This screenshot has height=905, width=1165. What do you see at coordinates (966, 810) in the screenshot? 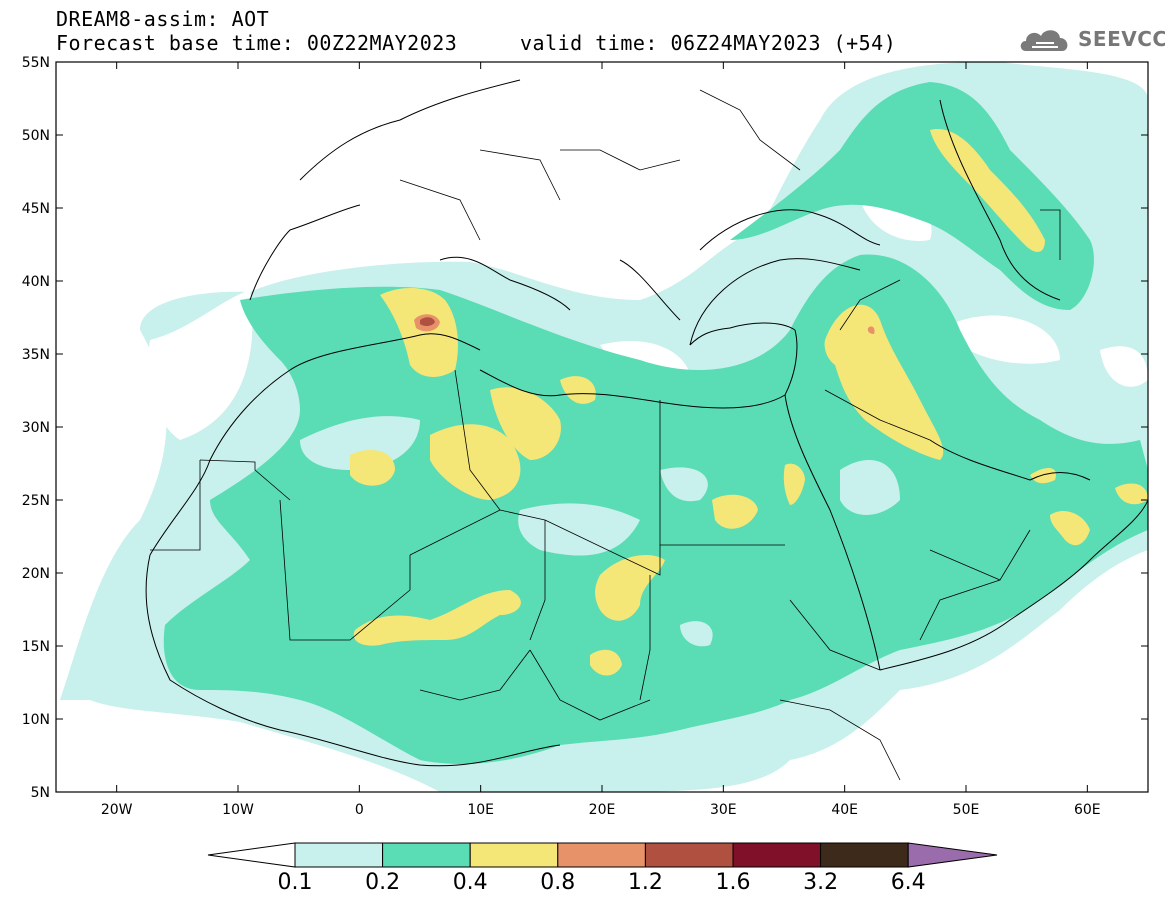
I see `lon-tick-label: 50E` at bounding box center [966, 810].